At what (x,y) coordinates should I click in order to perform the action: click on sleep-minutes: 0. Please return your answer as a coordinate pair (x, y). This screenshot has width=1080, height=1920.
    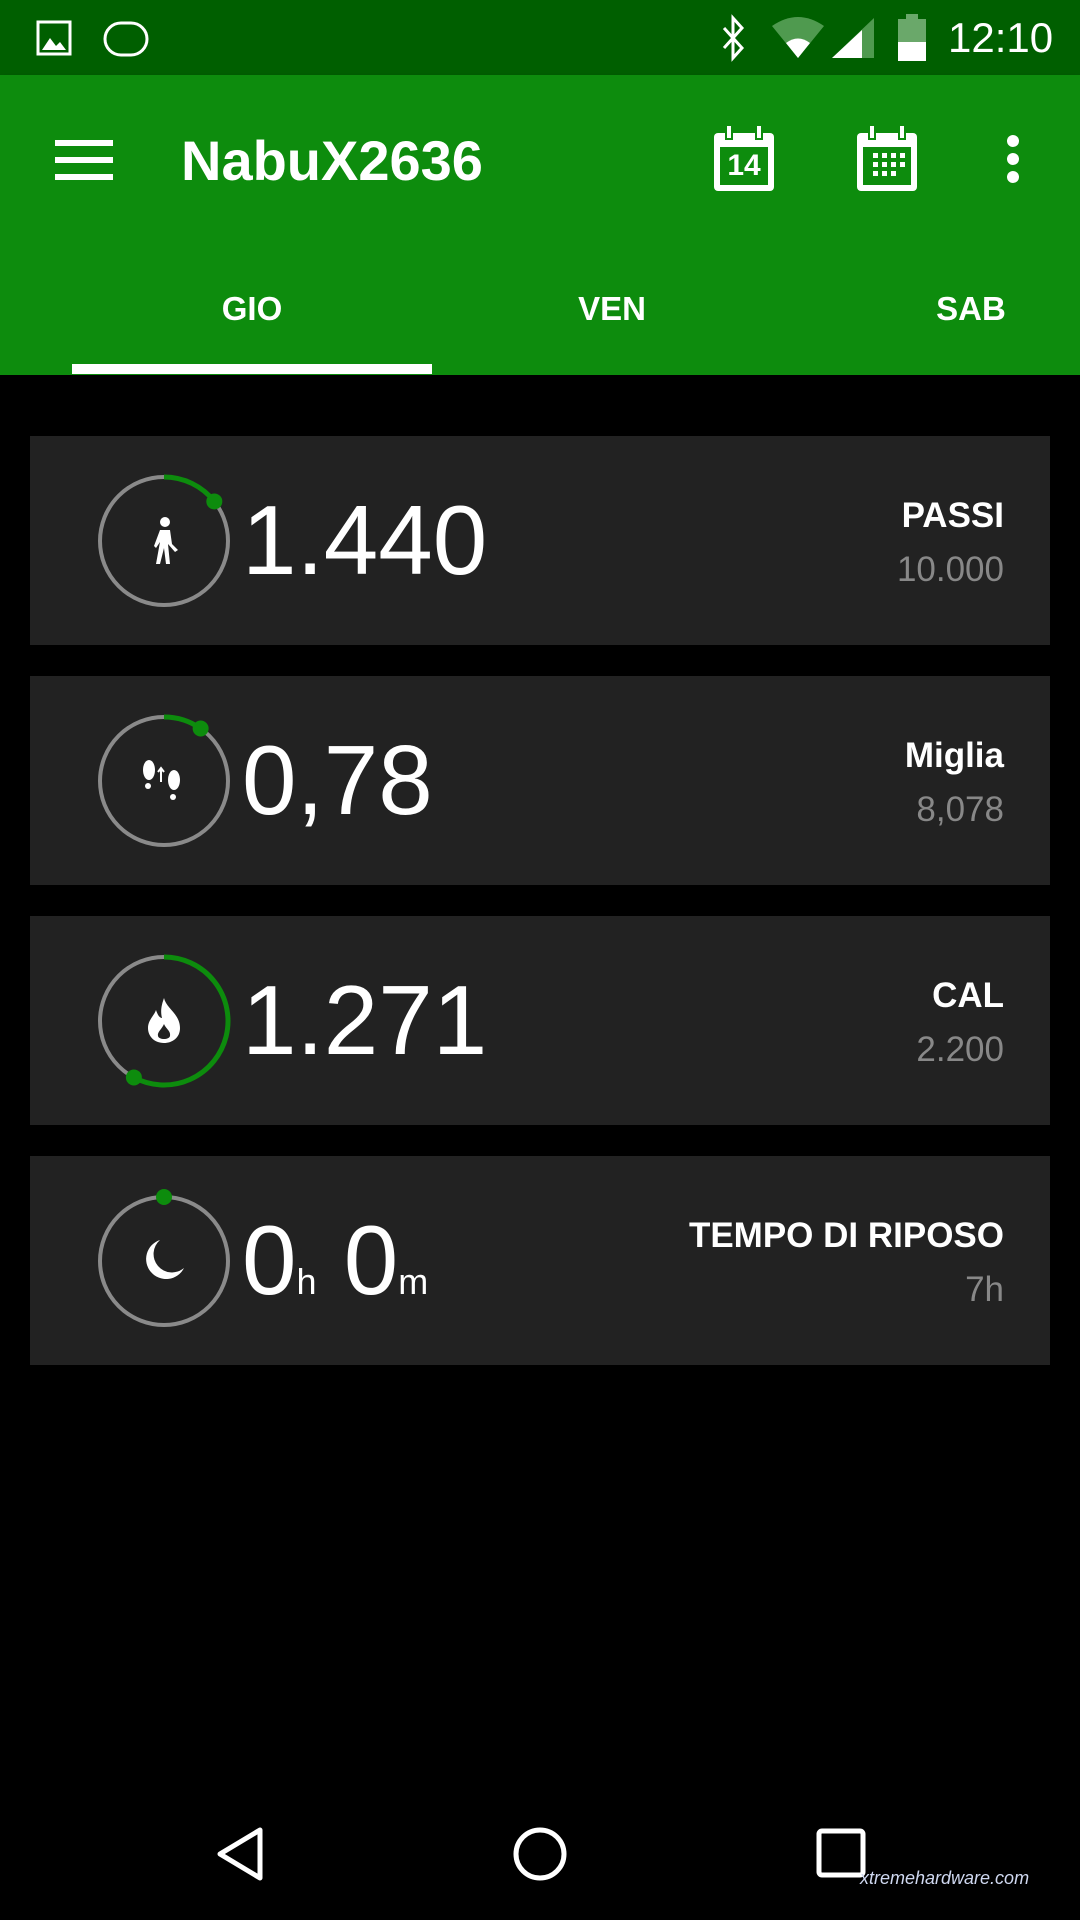
    Looking at the image, I should click on (371, 1260).